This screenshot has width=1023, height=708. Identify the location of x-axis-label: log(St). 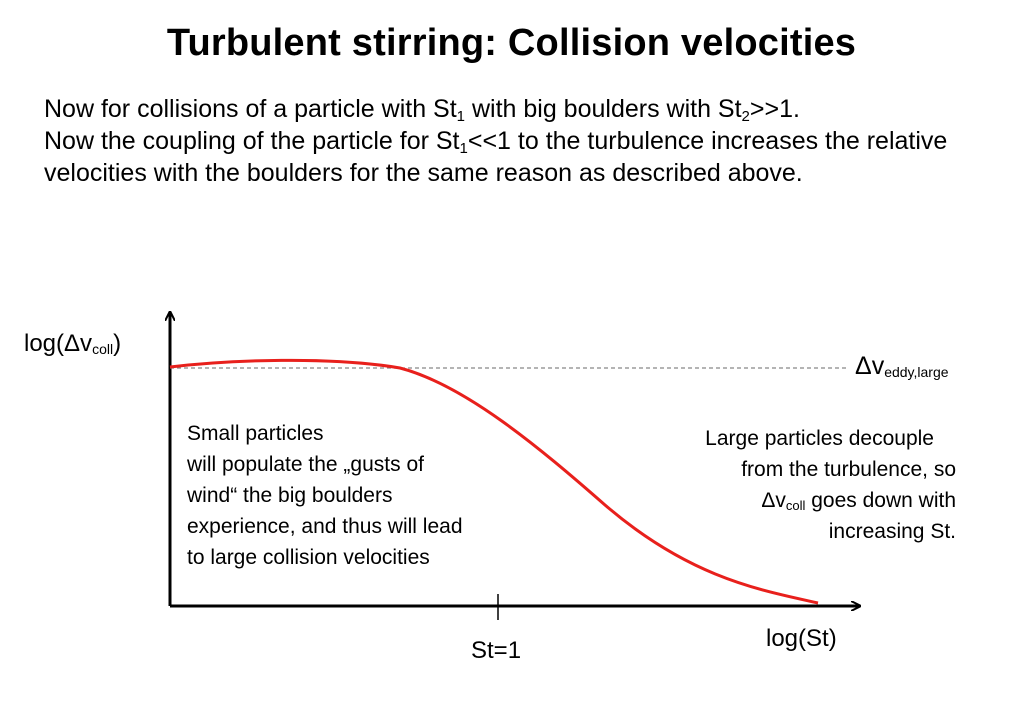
(801, 638).